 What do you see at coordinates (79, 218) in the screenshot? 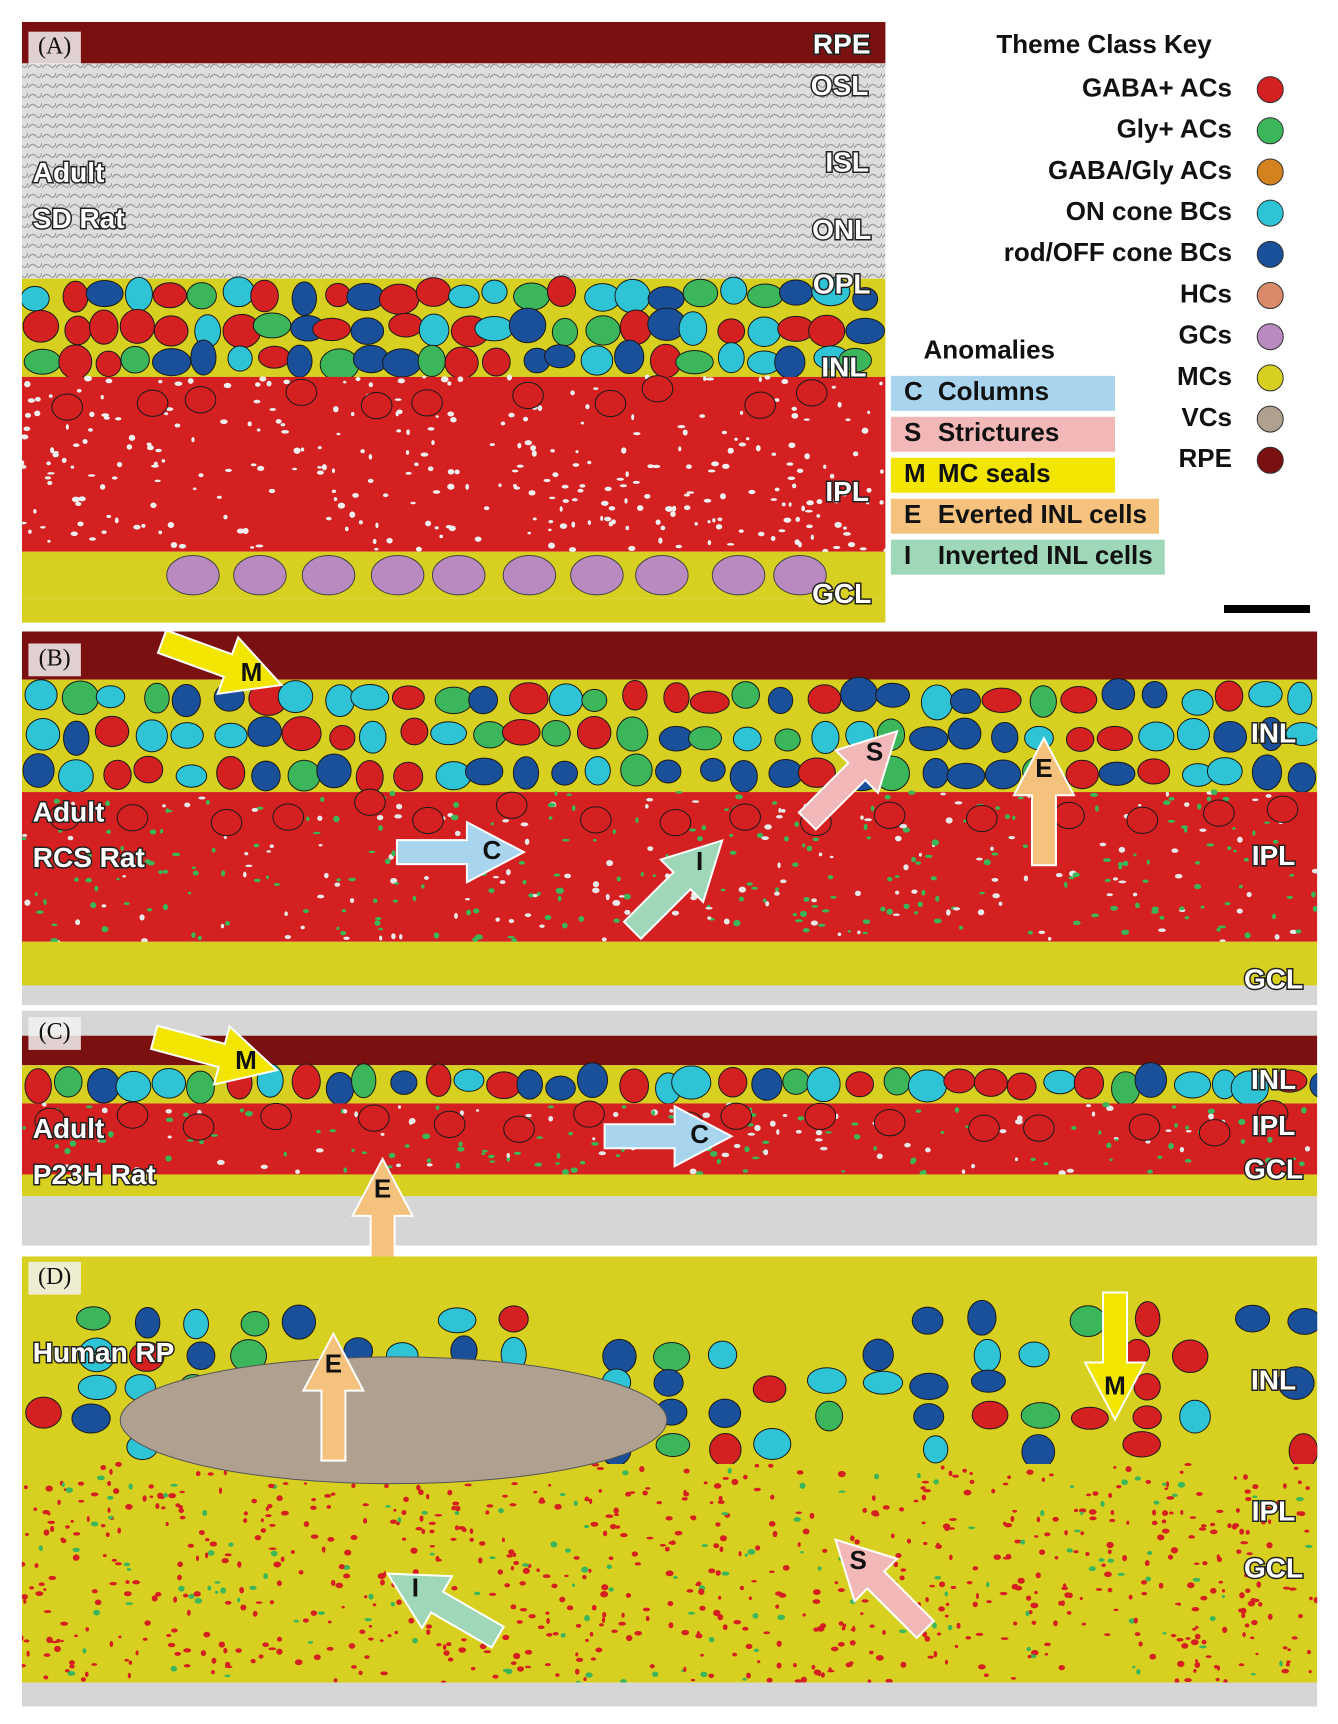
I see `sample-label: SD Rat` at bounding box center [79, 218].